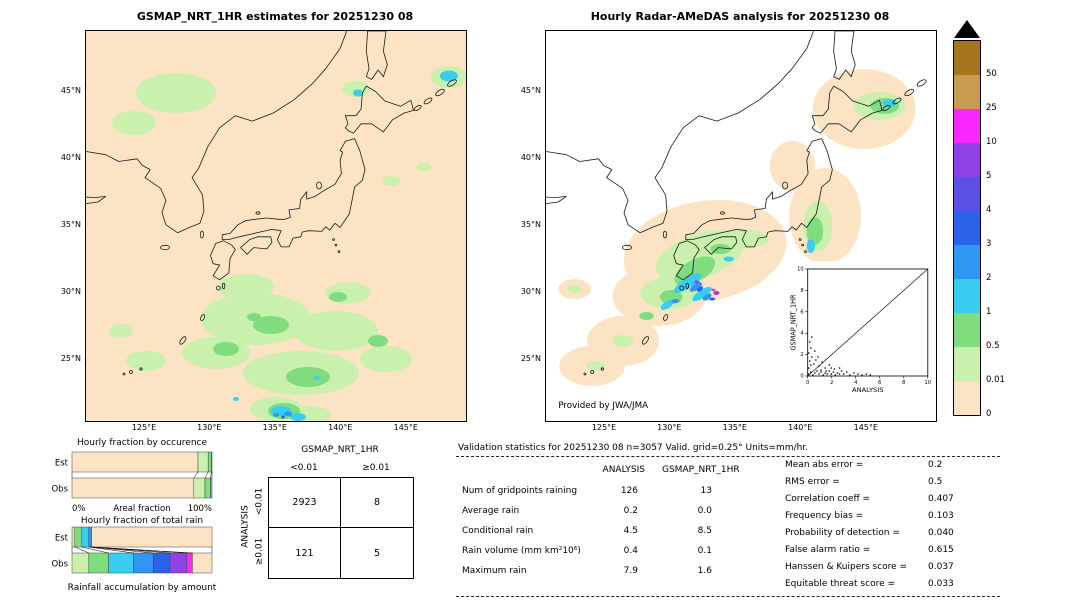 The height and width of the screenshot is (612, 1080). What do you see at coordinates (704, 571) in the screenshot?
I see `stats-row-gsmap-value: 1.6` at bounding box center [704, 571].